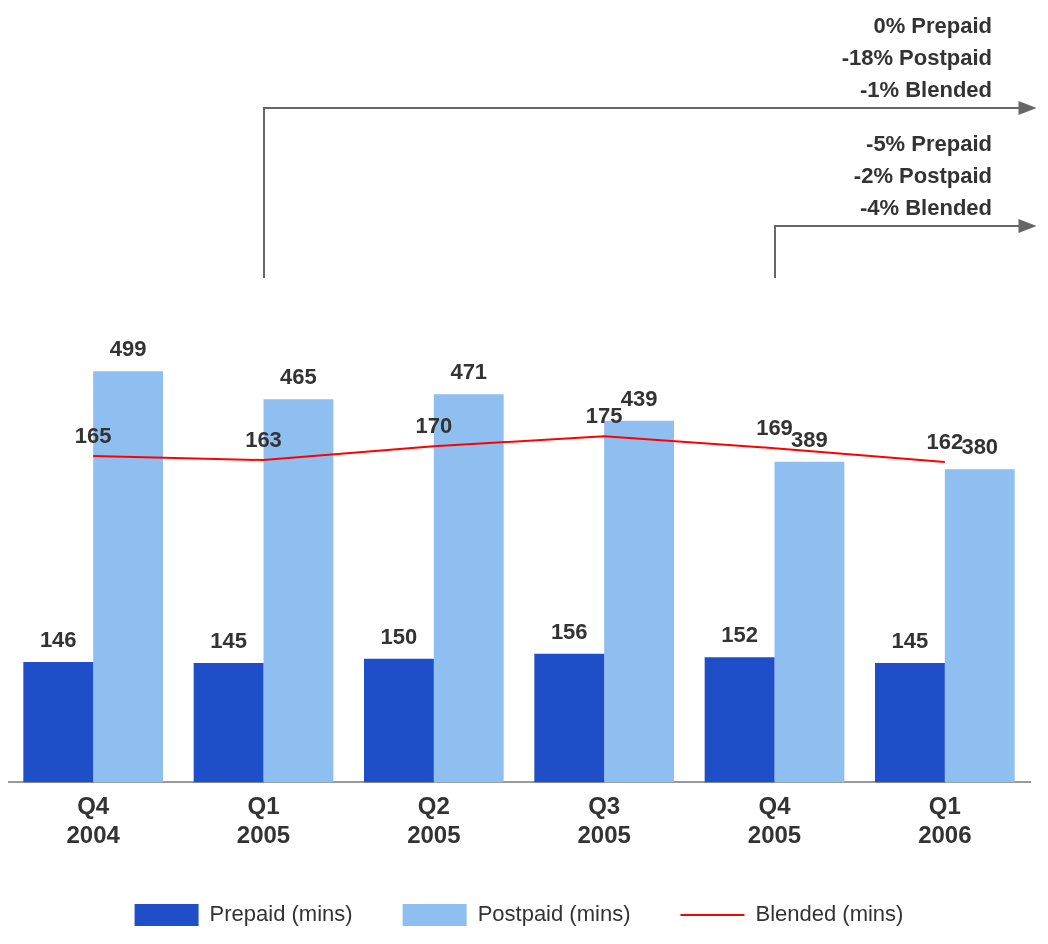  What do you see at coordinates (93, 436) in the screenshot?
I see `data-label: 165` at bounding box center [93, 436].